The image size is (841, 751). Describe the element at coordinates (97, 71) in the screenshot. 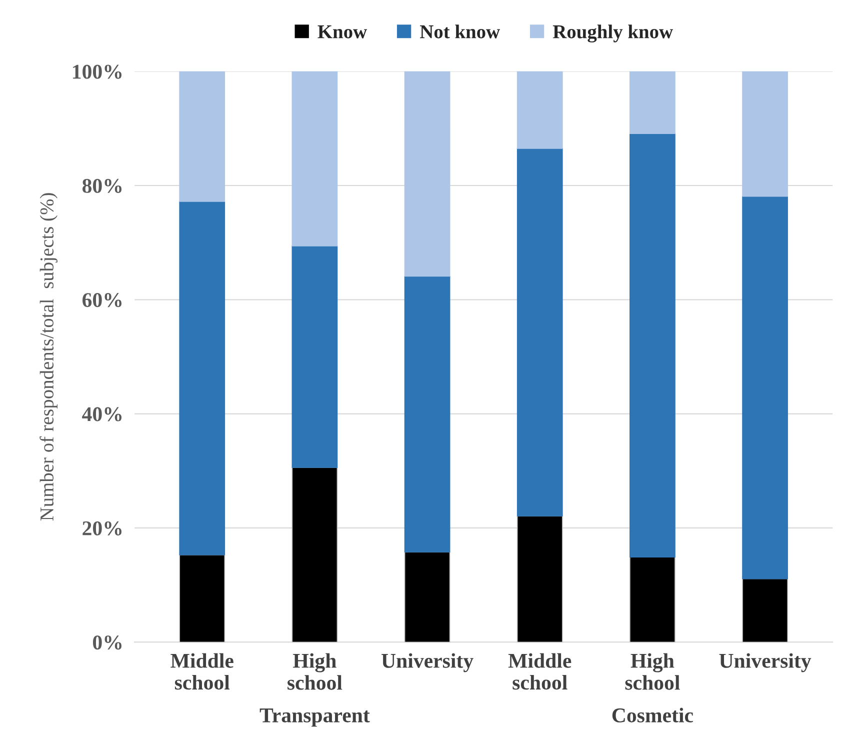

I see `y-tick-label: 100%` at that location.